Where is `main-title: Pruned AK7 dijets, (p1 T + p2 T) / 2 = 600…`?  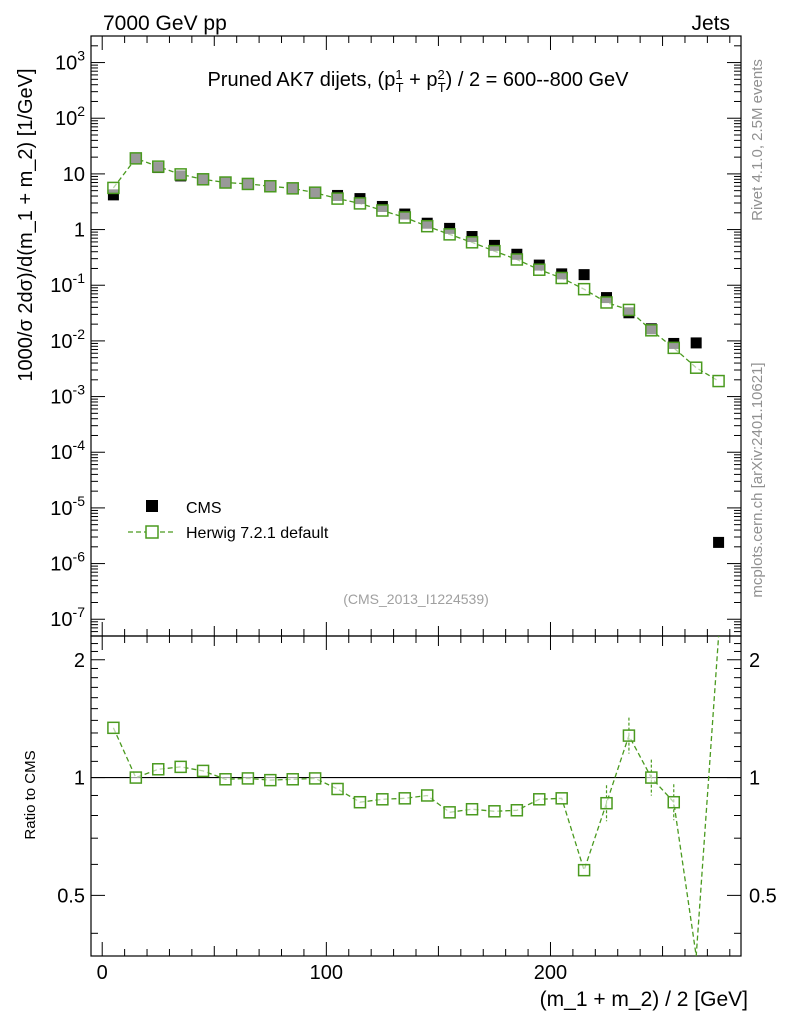 main-title: Pruned AK7 dijets, (p1 T + p2 T) / 2 = 600… is located at coordinates (418, 81).